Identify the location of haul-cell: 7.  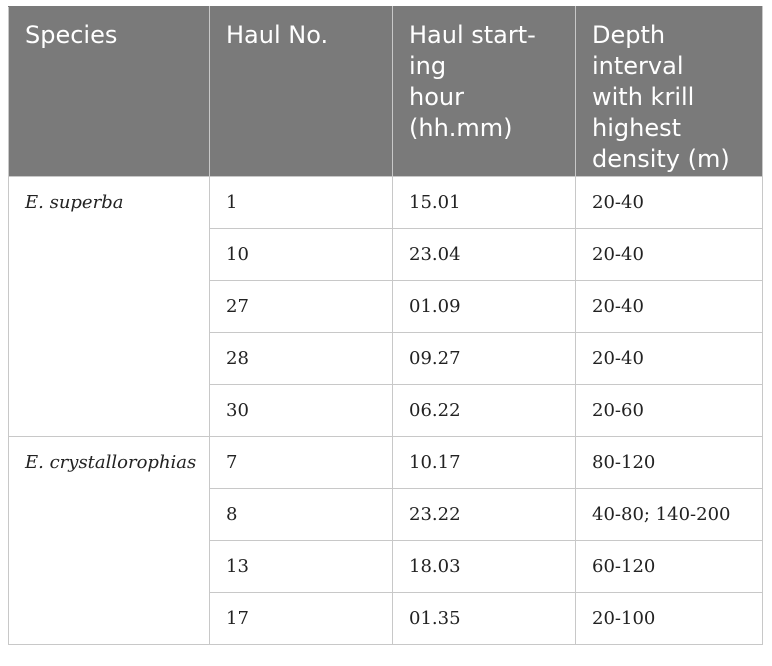
(301, 462).